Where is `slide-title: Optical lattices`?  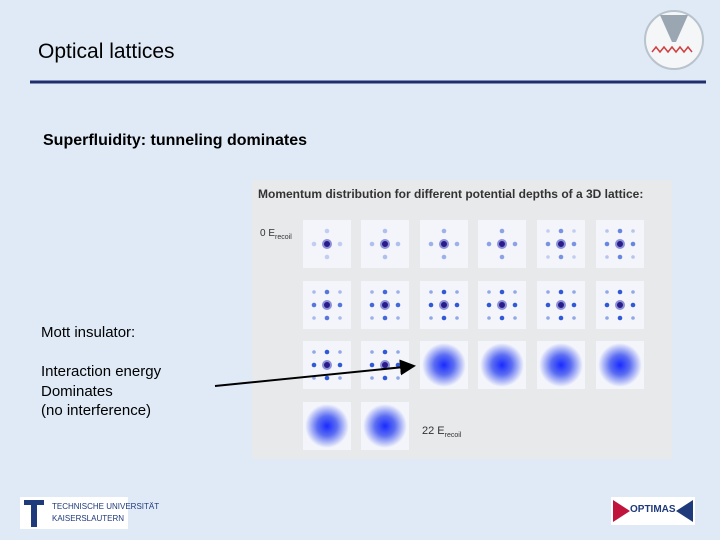
slide-title: Optical lattices is located at coordinates (106, 51).